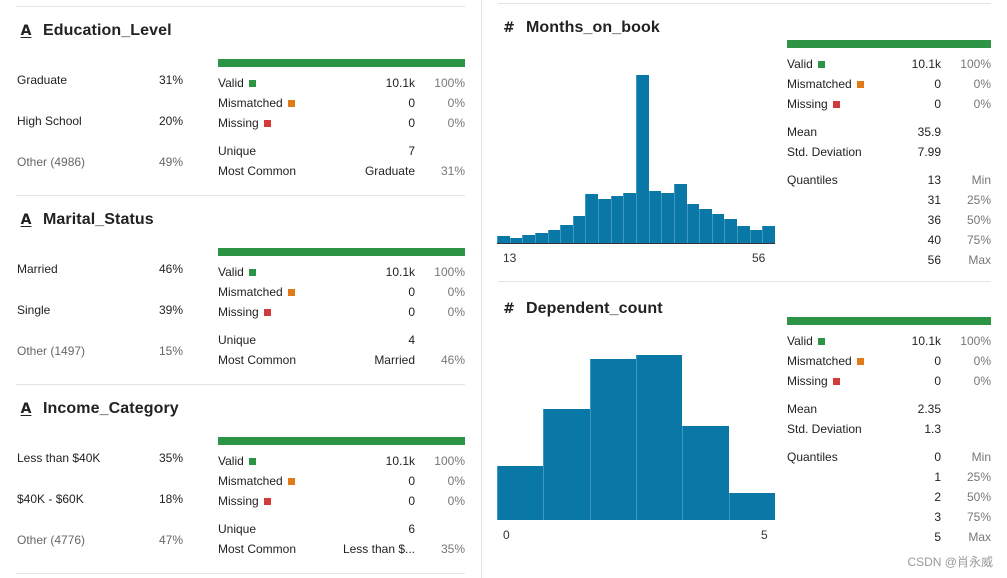  I want to click on quantile-value: 56, so click(934, 260).